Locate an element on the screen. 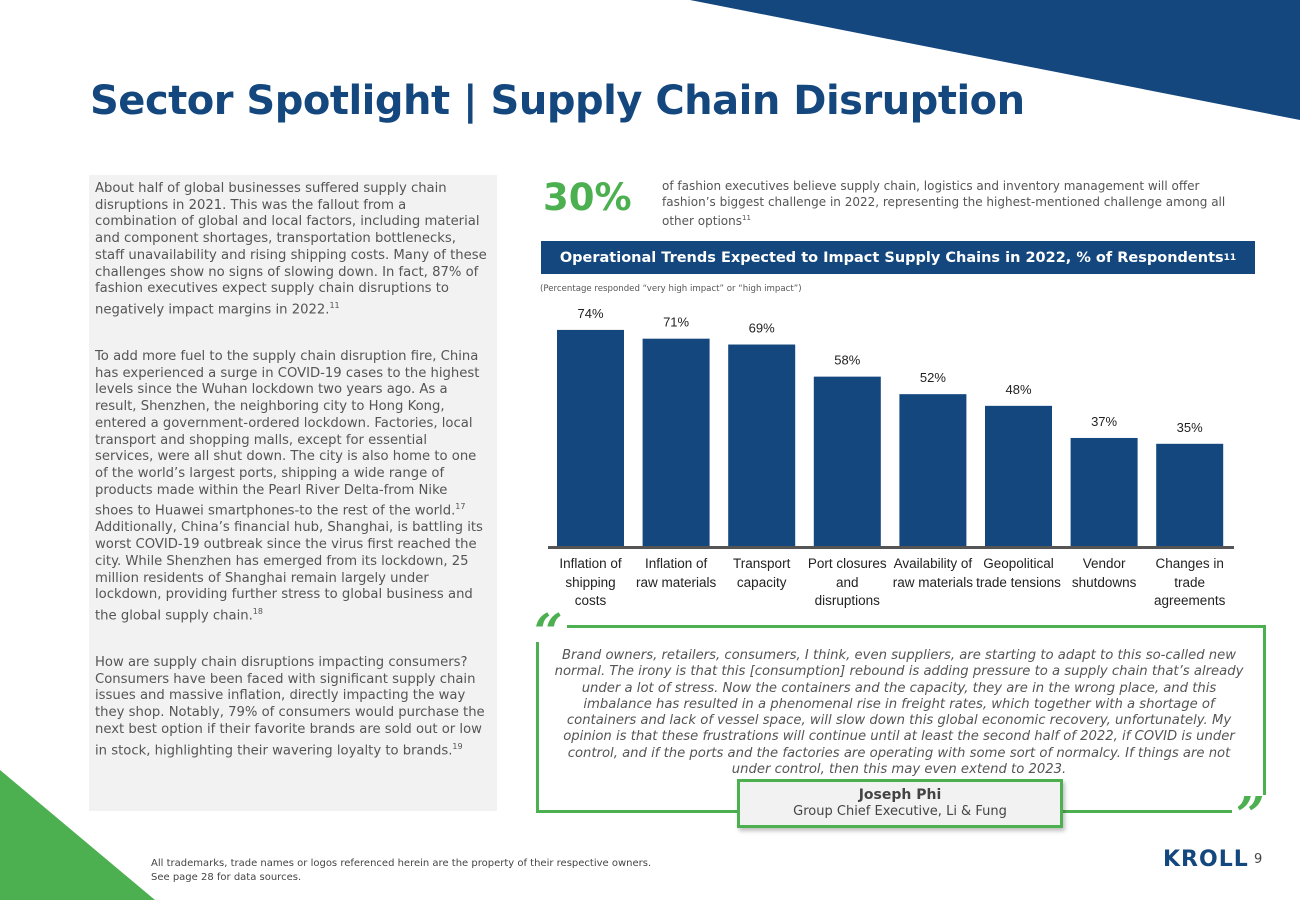  data-label-2: 71% is located at coordinates (676, 322).